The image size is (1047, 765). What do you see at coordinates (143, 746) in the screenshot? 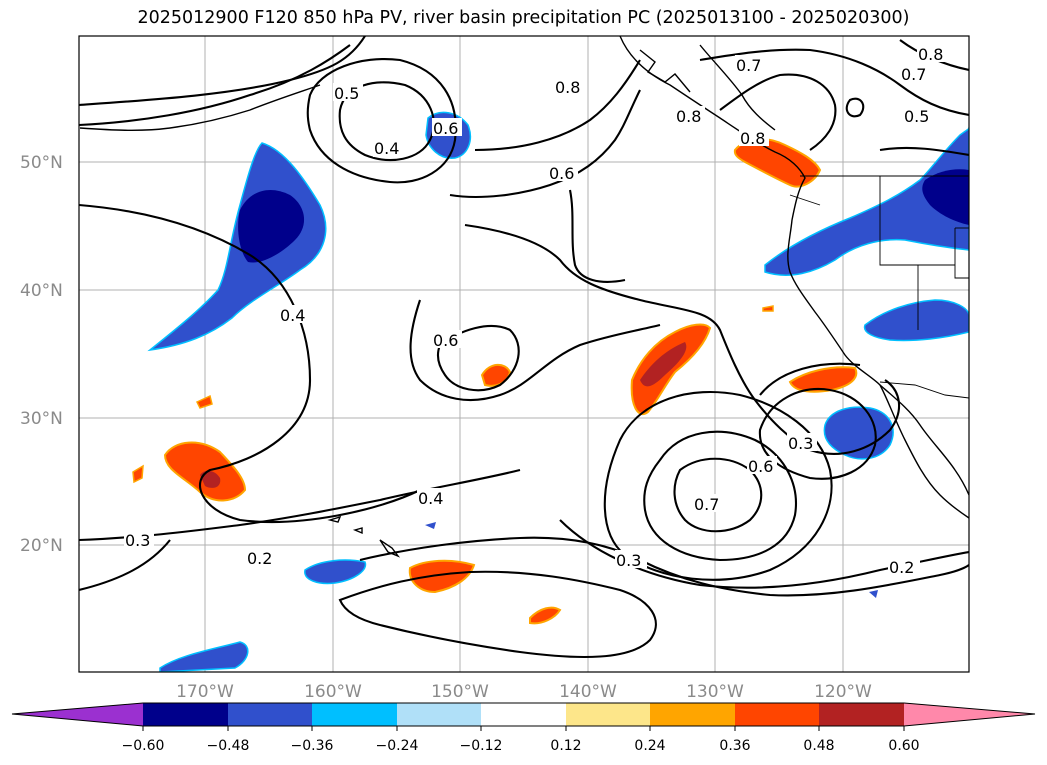
I see `colorbar-tick-label: −0.60` at bounding box center [143, 746].